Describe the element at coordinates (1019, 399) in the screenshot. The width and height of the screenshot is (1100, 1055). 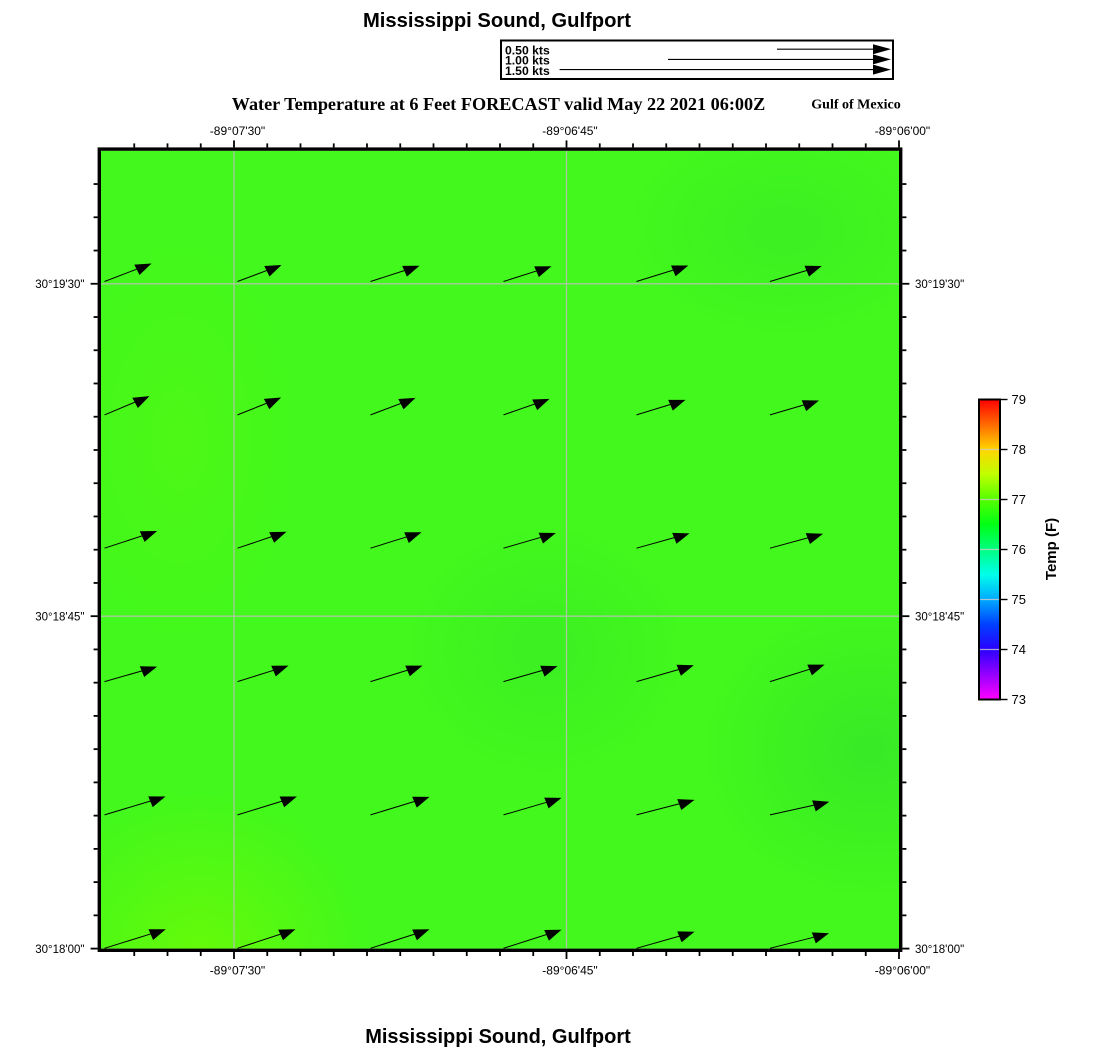
I see `svg-text: 79` at that location.